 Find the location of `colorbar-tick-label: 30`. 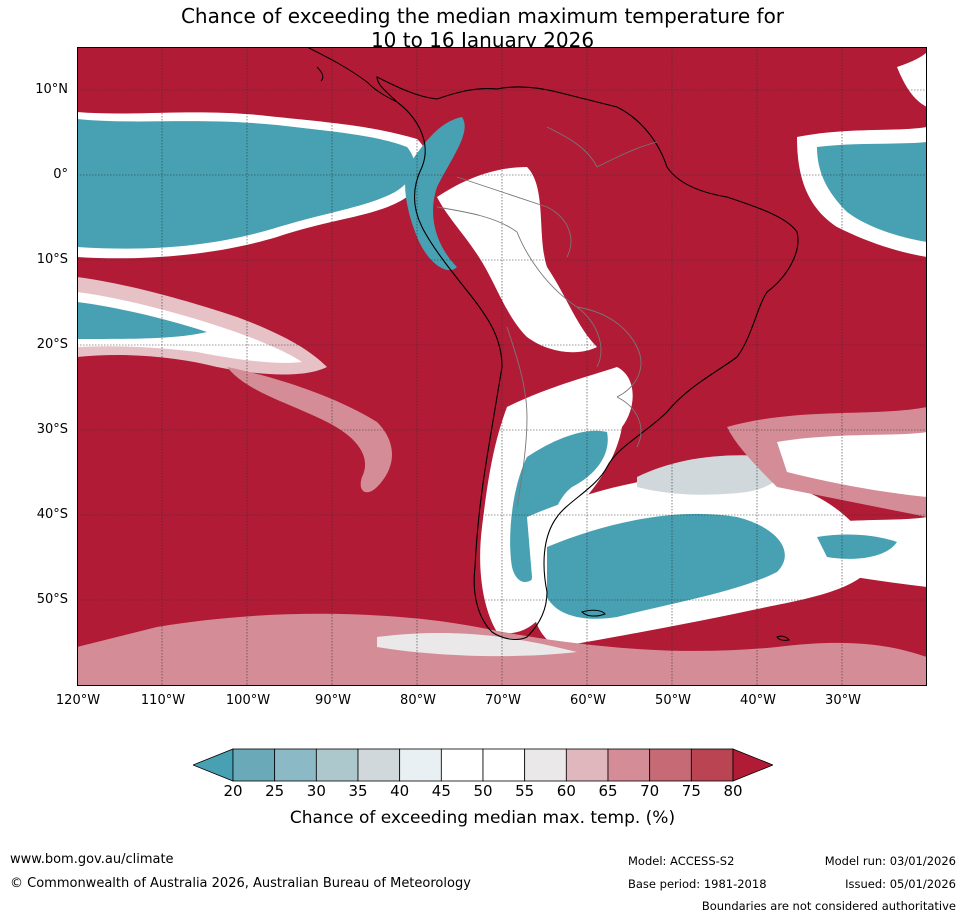

colorbar-tick-label: 30 is located at coordinates (316, 791).